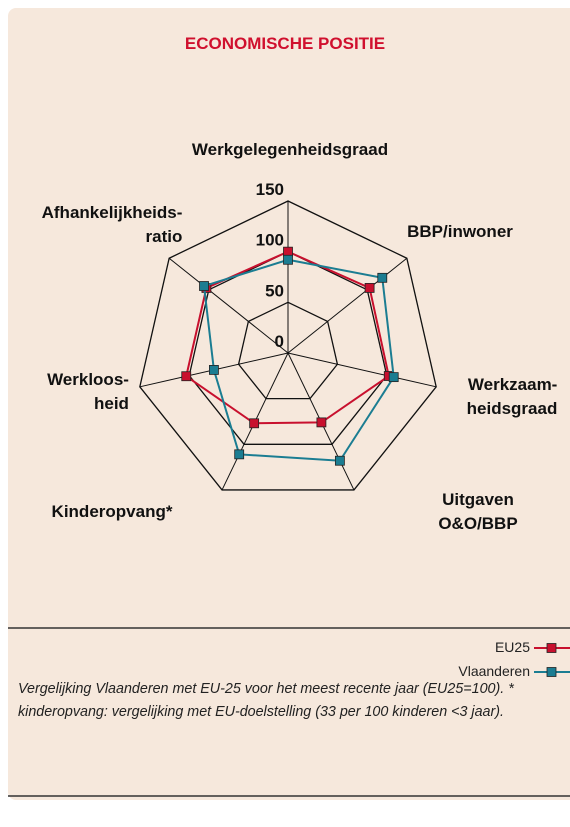 This screenshot has width=570, height=827. Describe the element at coordinates (285, 43) in the screenshot. I see `chart-title: ECONOMISCHE POSITIE` at that location.